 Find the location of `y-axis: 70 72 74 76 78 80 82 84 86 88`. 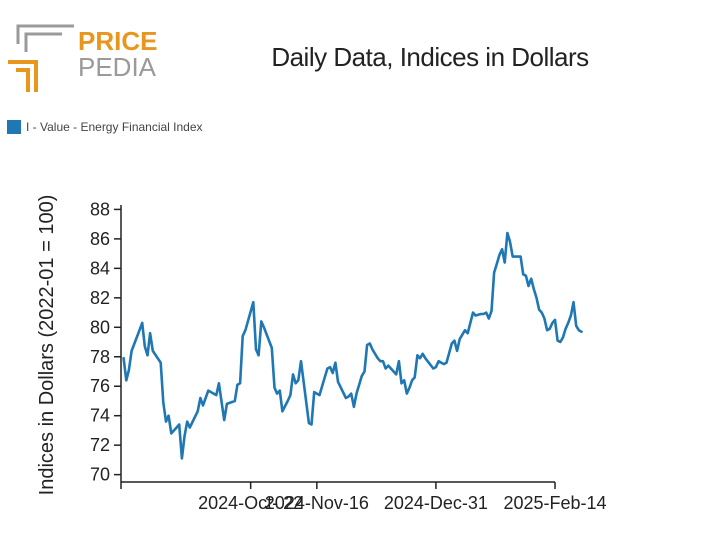

y-axis: 70 72 74 76 78 80 82 84 86 88 is located at coordinates (106, 342).